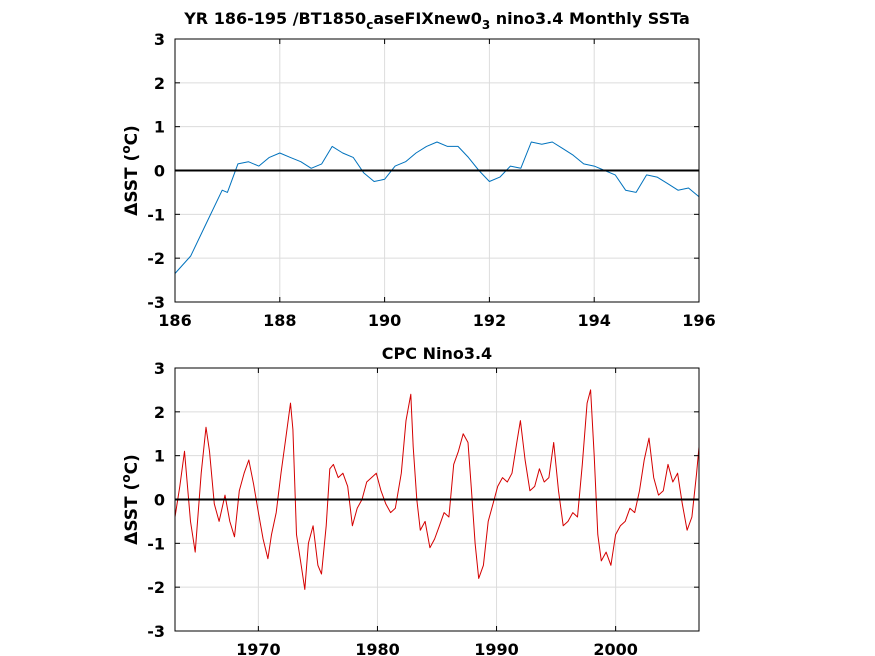 The height and width of the screenshot is (656, 875). I want to click on top-y-axis-label: ΔSST (o​C), so click(130, 170).